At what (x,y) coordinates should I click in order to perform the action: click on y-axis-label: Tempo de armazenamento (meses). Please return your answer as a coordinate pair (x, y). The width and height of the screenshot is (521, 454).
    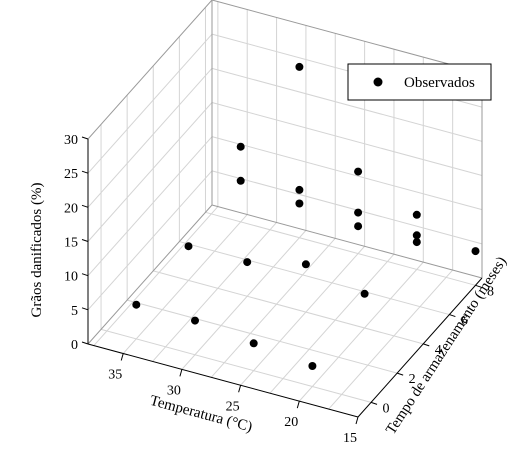
    Looking at the image, I should click on (446, 346).